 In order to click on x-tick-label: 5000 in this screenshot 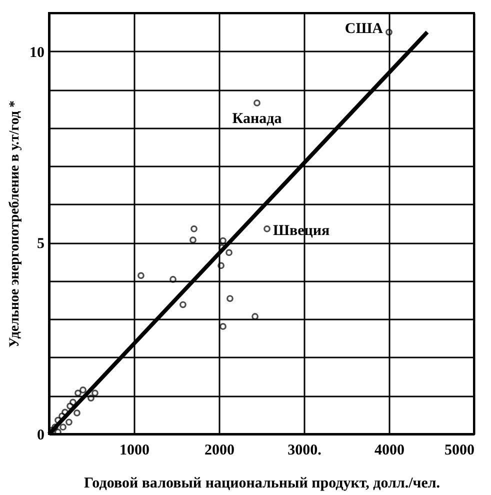, I will do `click(459, 450)`.